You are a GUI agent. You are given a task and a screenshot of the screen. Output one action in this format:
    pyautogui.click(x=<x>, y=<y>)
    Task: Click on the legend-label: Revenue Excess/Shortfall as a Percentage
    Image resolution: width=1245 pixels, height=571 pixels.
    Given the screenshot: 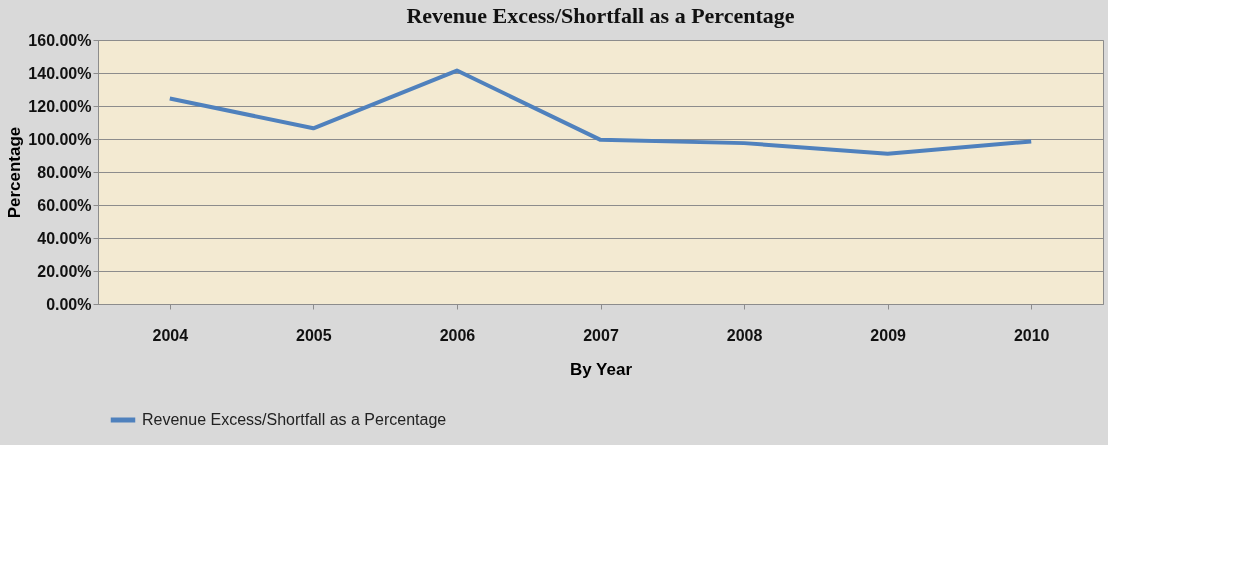 What is the action you would take?
    pyautogui.click(x=294, y=419)
    